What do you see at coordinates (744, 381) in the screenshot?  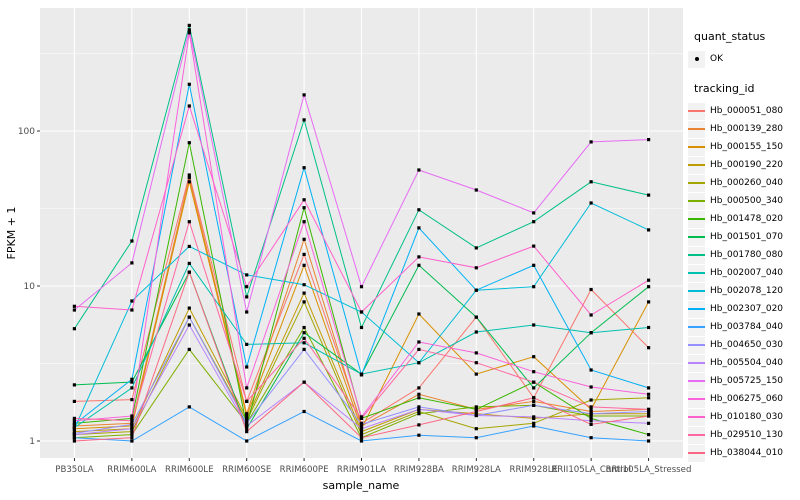 I see `legend-item: Hb_005725_150` at bounding box center [744, 381].